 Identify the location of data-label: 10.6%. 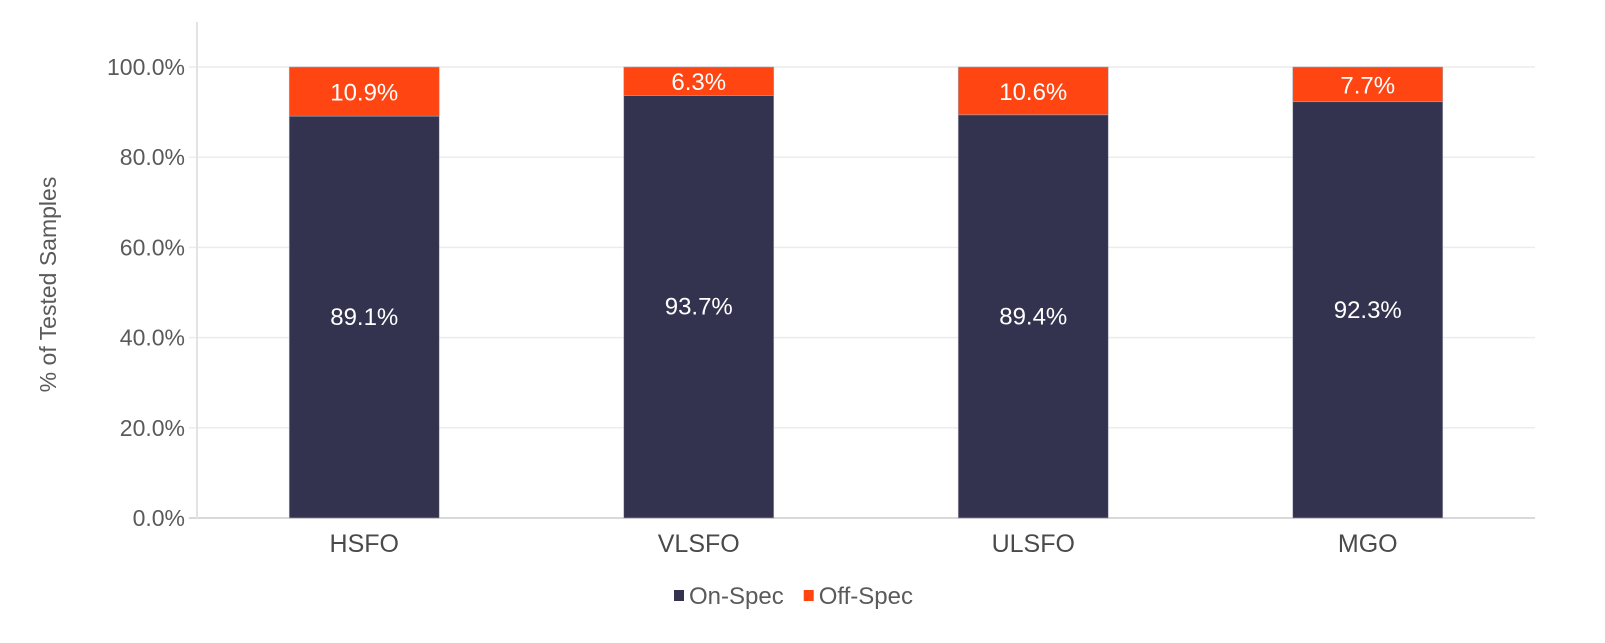
(1033, 92).